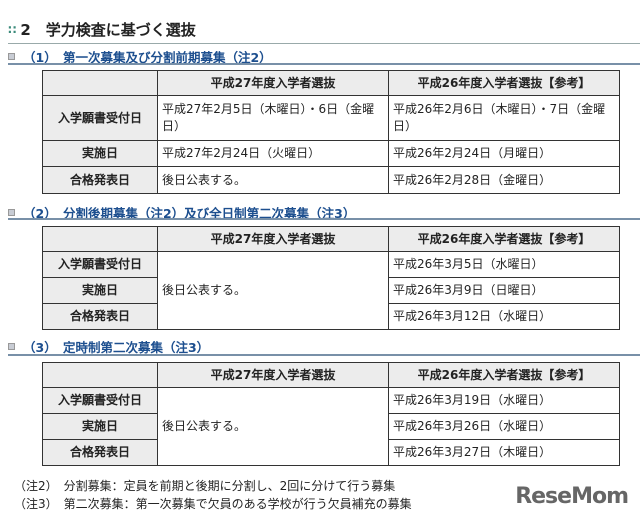  I want to click on cell-h26: 平成26年2月6日（木曜日）・7日（金曜日）, so click(504, 118).